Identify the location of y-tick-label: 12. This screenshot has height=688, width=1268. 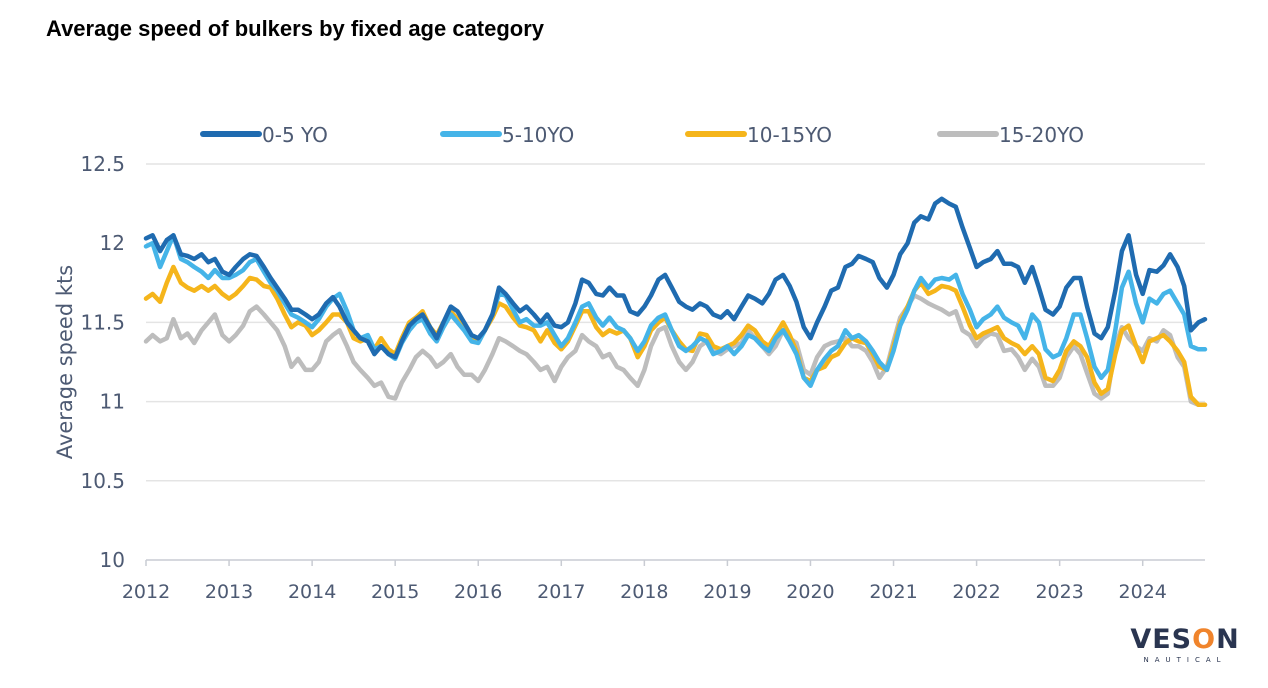
(112, 243).